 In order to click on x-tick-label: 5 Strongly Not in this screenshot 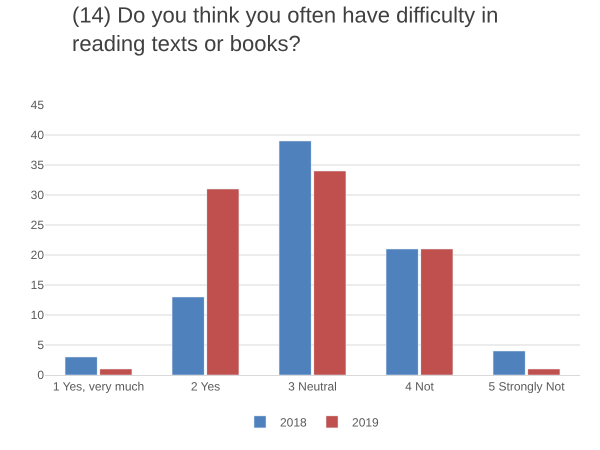, I will do `click(527, 386)`.